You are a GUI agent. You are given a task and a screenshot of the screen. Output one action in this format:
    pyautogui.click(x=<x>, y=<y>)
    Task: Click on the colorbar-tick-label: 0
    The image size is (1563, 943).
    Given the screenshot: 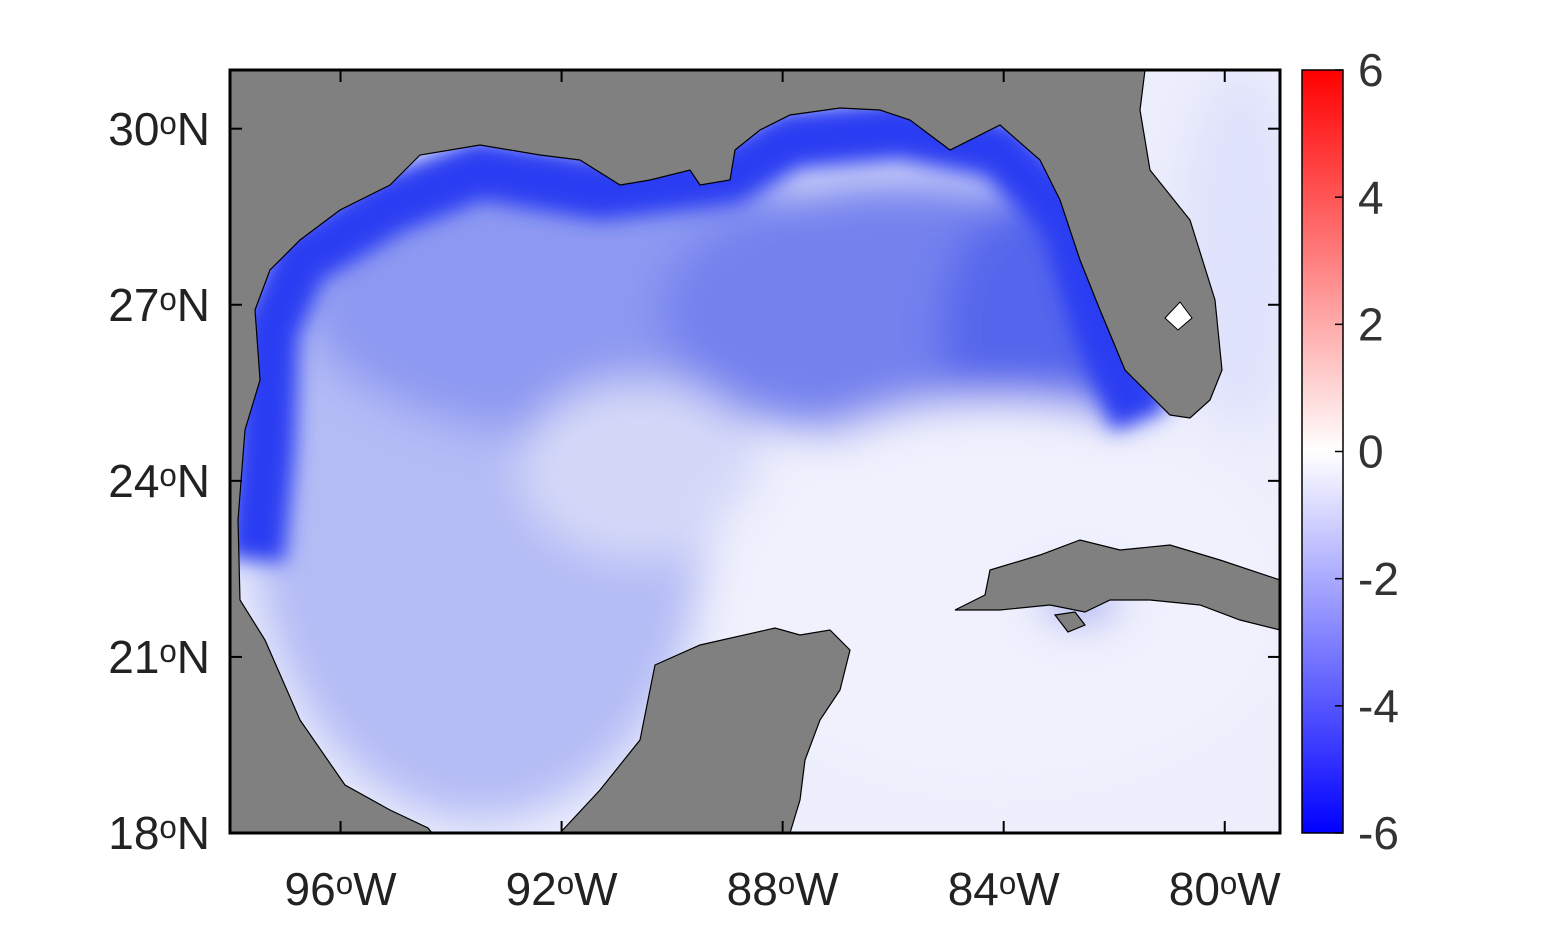 What is the action you would take?
    pyautogui.click(x=1371, y=452)
    